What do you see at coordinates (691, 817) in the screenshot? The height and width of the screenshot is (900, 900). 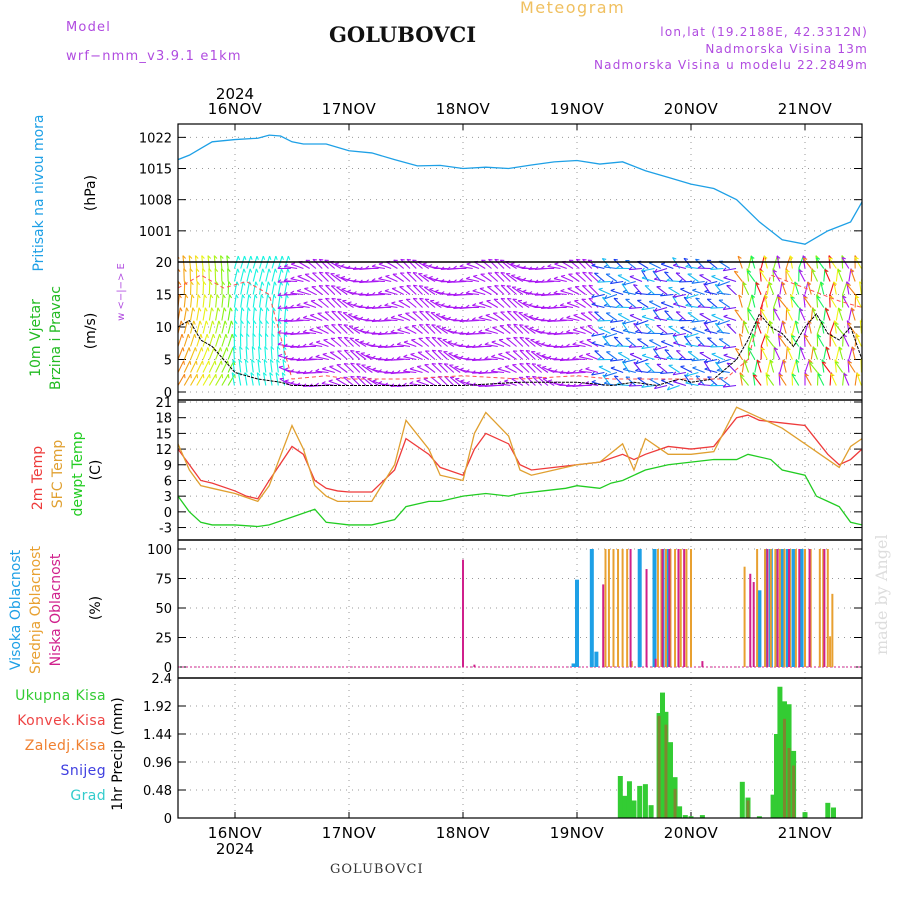 I see `precip-bar-total` at bounding box center [691, 817].